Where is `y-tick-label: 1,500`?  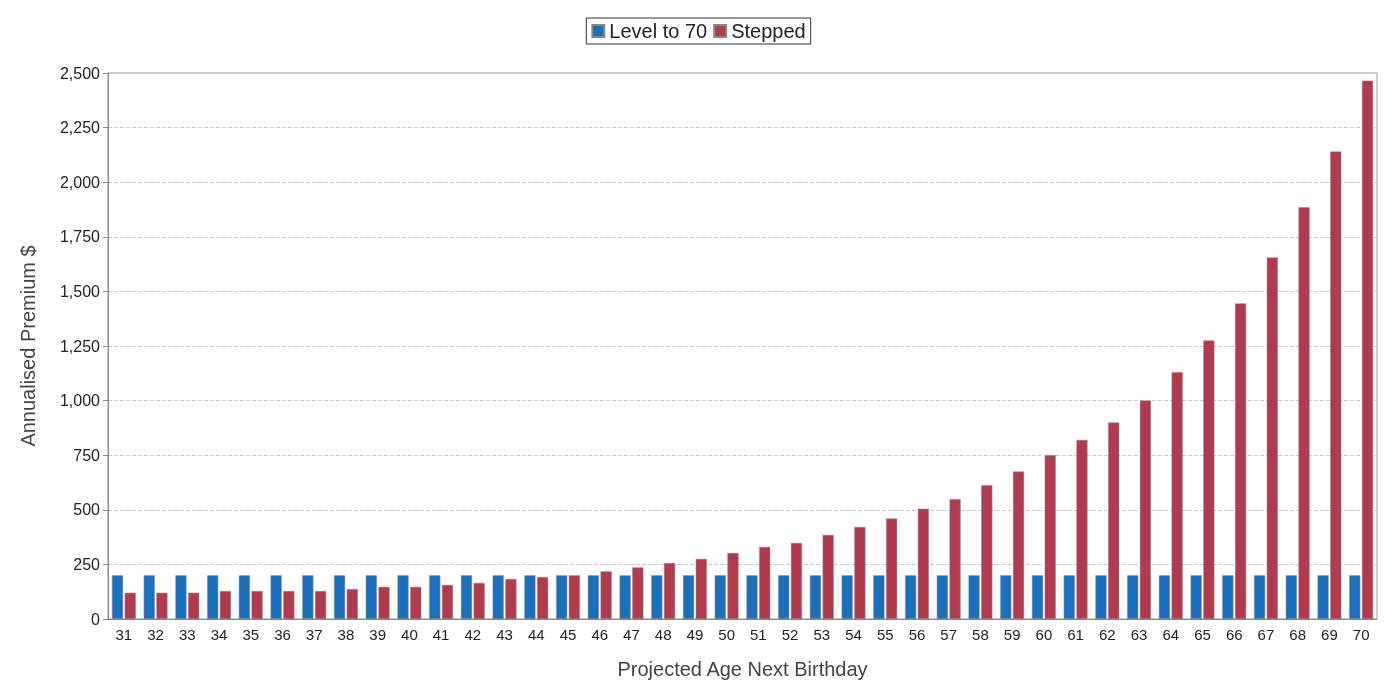 y-tick-label: 1,500 is located at coordinates (80, 291).